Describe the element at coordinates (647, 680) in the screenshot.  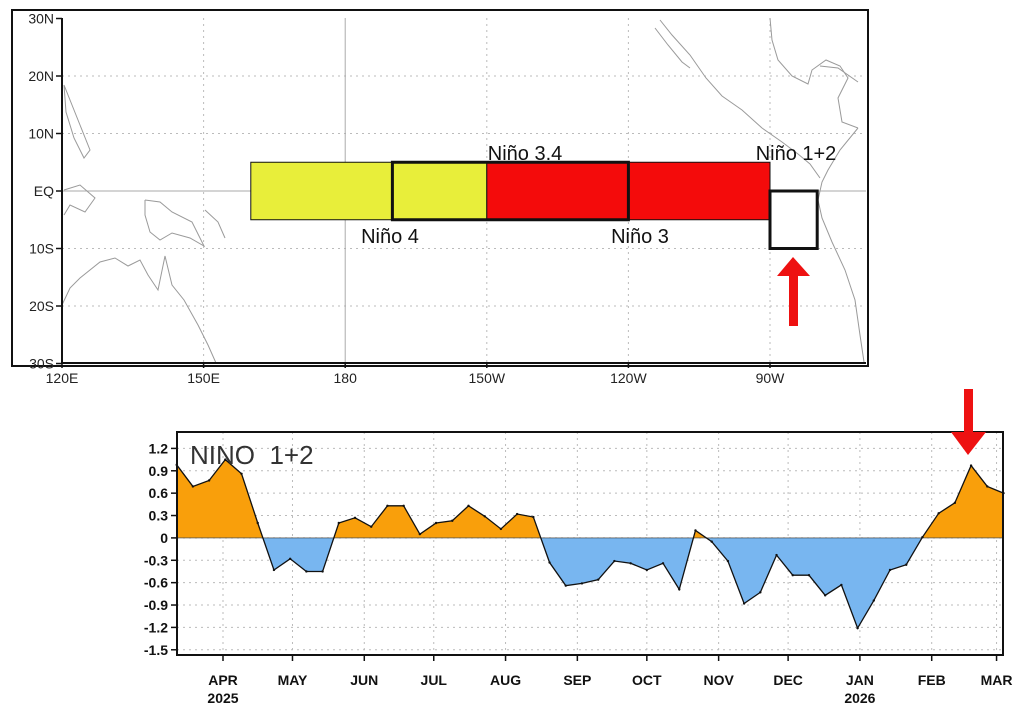
I see `x-tick-label: OCT` at that location.